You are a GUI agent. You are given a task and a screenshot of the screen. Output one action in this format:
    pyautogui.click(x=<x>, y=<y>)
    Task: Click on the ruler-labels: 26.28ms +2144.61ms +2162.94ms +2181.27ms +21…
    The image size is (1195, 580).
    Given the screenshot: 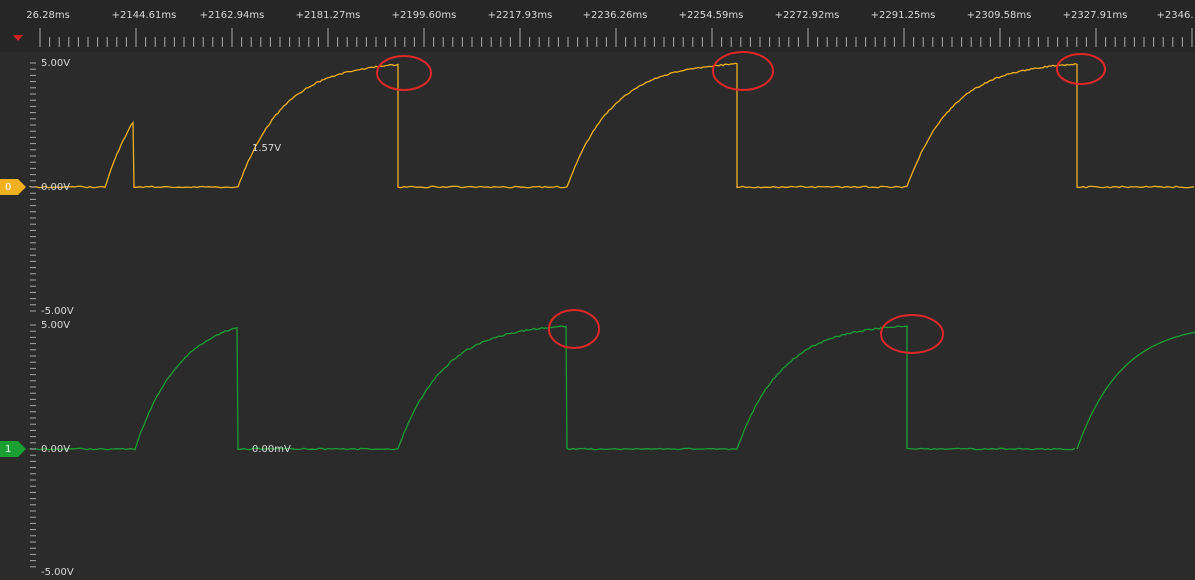 What is the action you would take?
    pyautogui.click(x=610, y=28)
    